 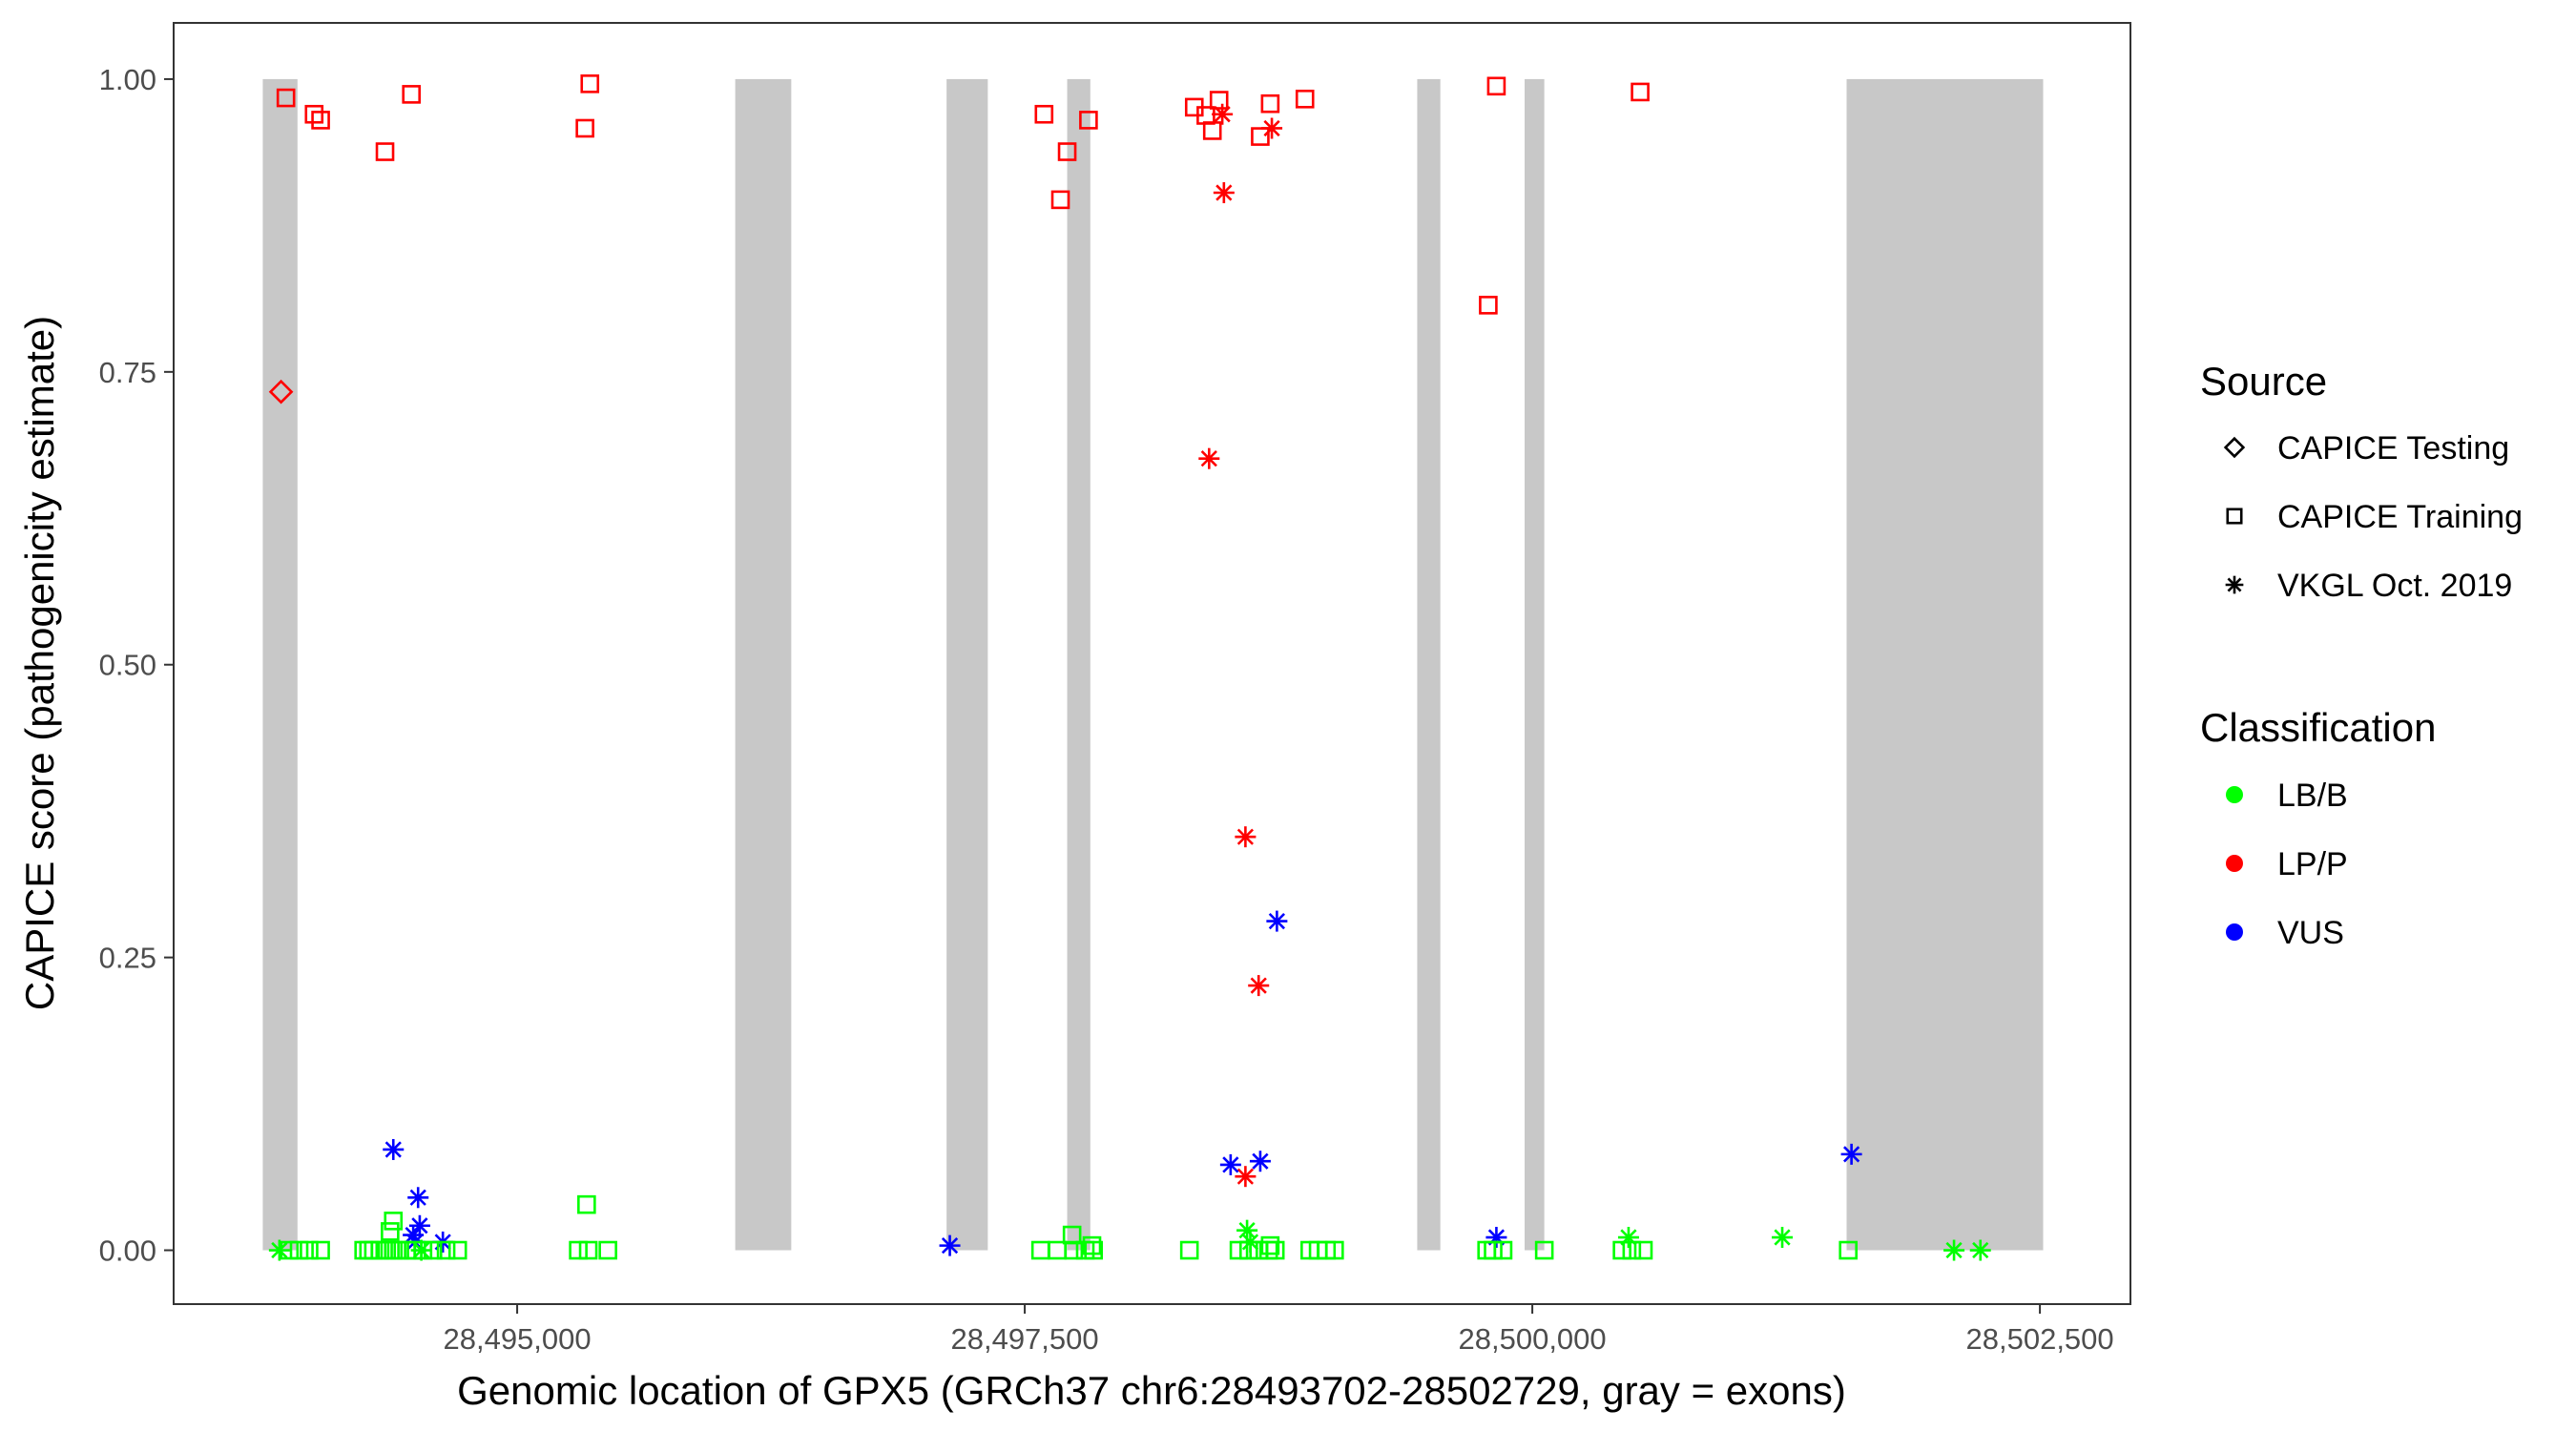 I want to click on legend-classification-label: VUS, so click(x=2310, y=933).